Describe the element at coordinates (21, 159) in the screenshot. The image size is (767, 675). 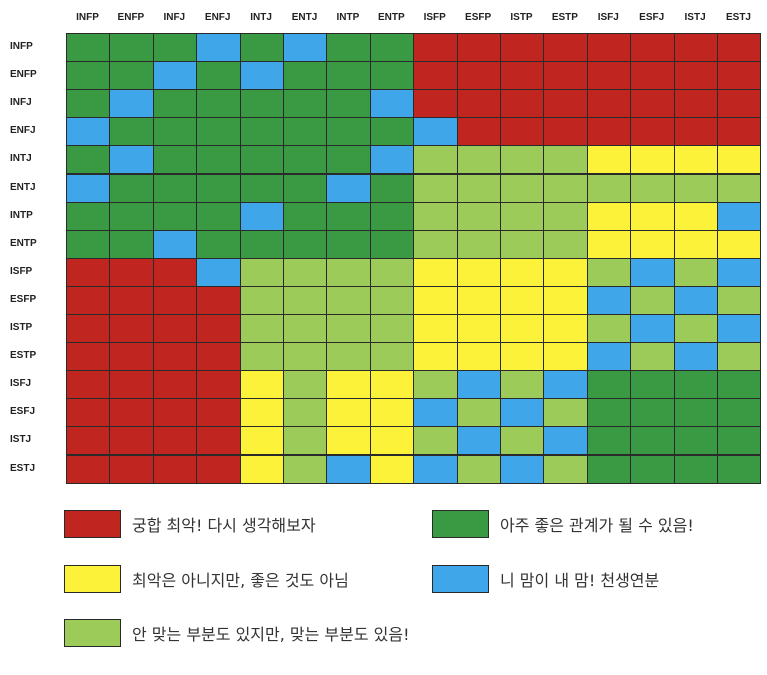
I see `row-label: INTJ` at that location.